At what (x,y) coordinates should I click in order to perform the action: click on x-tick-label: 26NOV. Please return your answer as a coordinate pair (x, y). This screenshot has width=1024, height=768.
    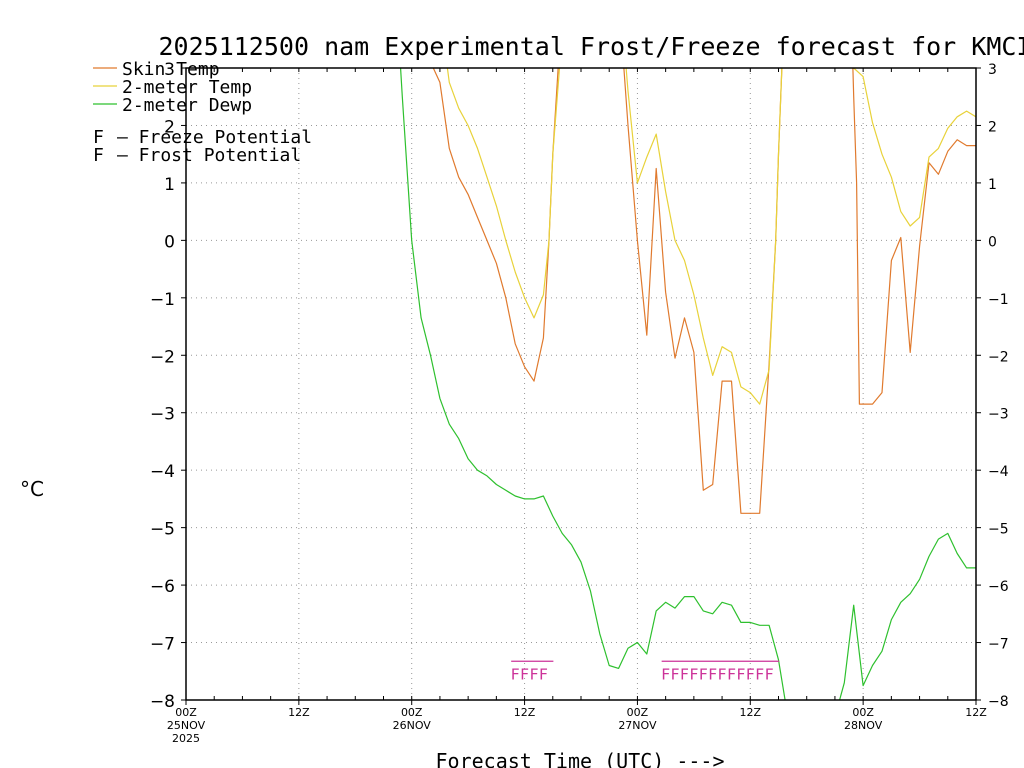
    Looking at the image, I should click on (412, 725).